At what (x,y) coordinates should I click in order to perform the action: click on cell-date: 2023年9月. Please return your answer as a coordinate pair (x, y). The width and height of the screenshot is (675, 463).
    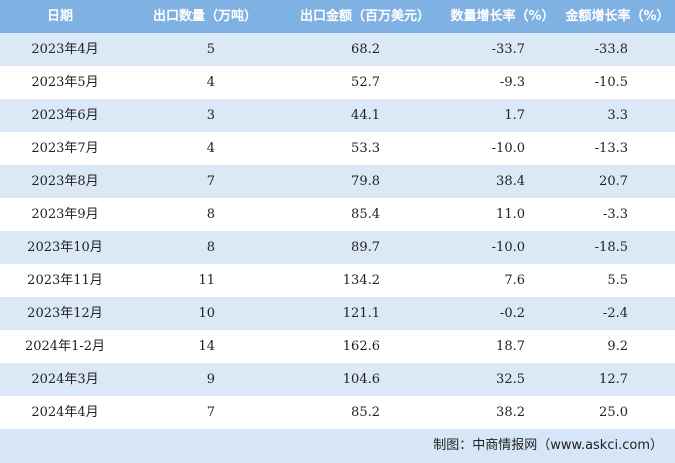
    Looking at the image, I should click on (65, 214).